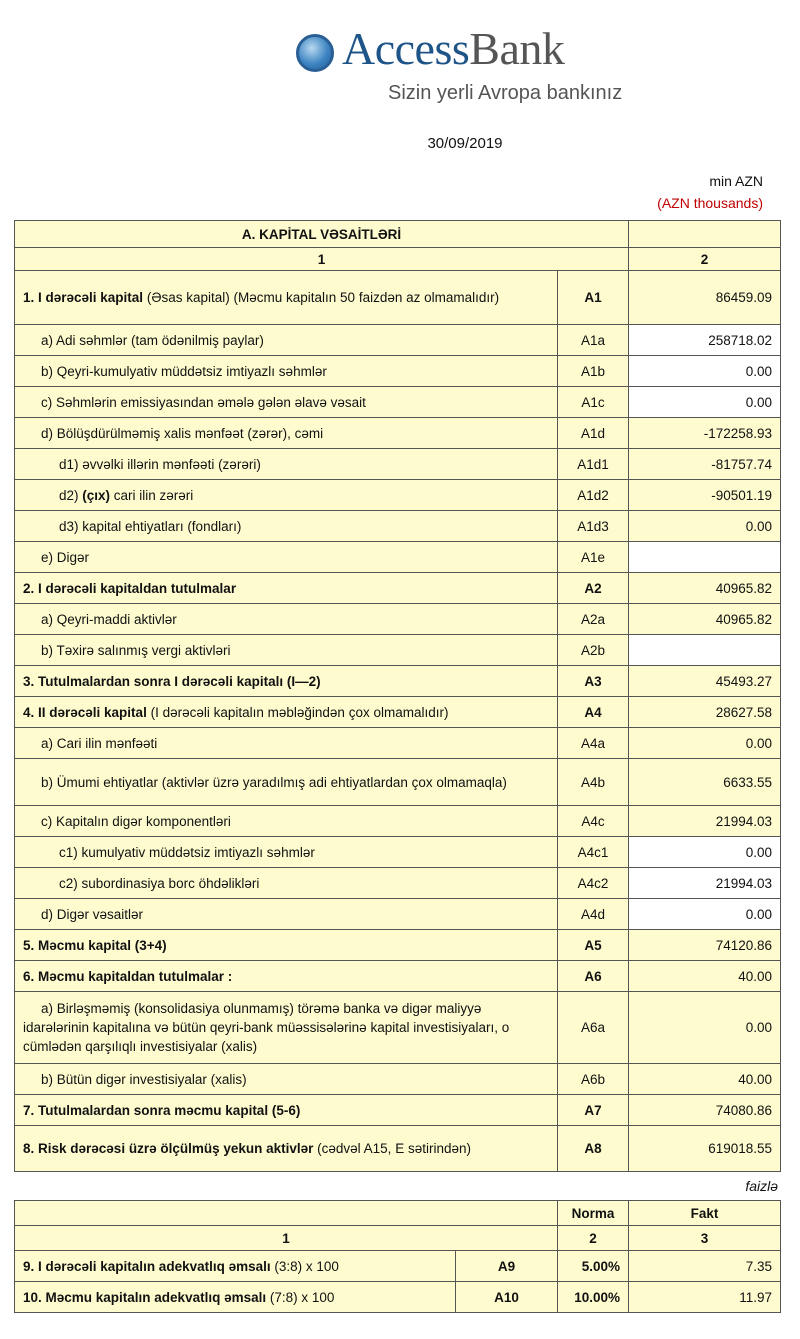  I want to click on norma-header: Norma, so click(593, 1213).